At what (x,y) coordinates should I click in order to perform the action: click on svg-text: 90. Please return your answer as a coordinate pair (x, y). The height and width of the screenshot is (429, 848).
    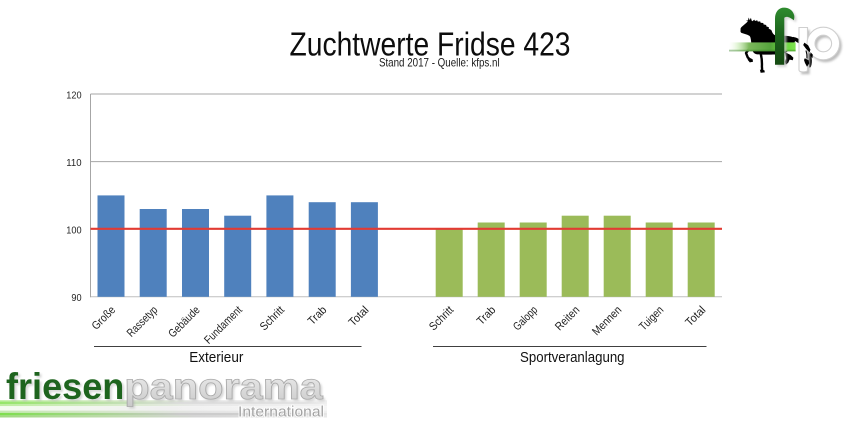
    Looking at the image, I should click on (76, 298).